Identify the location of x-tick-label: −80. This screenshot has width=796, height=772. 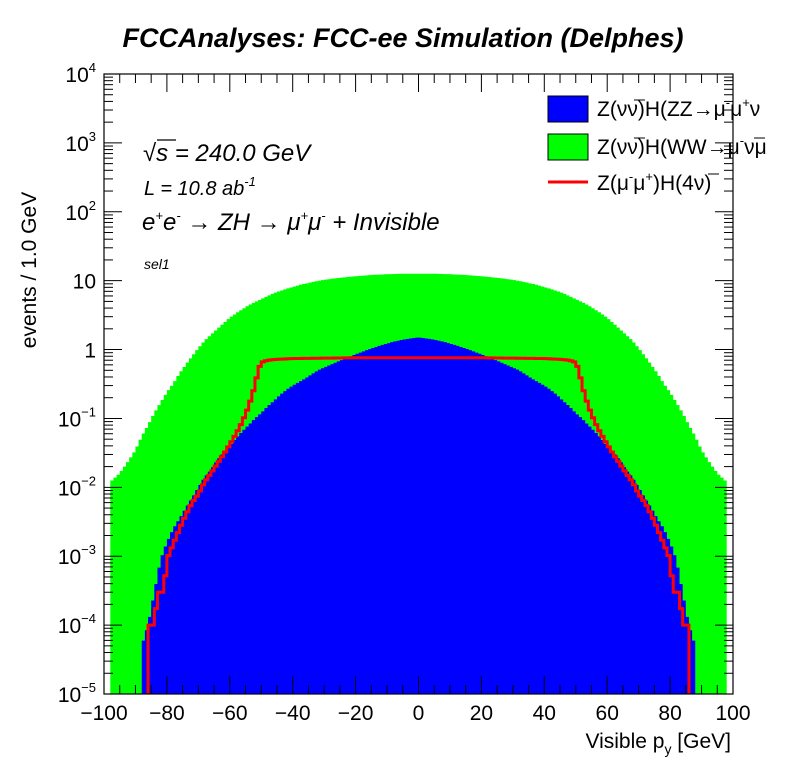
(167, 713).